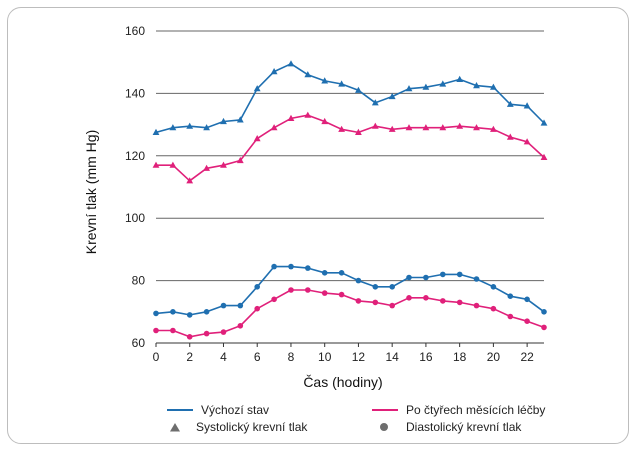 Image resolution: width=637 pixels, height=451 pixels. Describe the element at coordinates (235, 410) in the screenshot. I see `legend-baseline-label: Výchozí stav` at that location.